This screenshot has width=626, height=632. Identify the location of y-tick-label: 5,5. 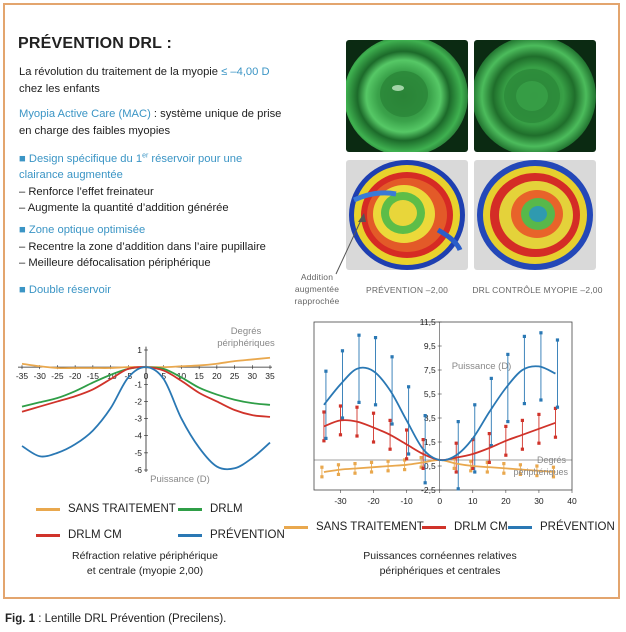
(430, 394).